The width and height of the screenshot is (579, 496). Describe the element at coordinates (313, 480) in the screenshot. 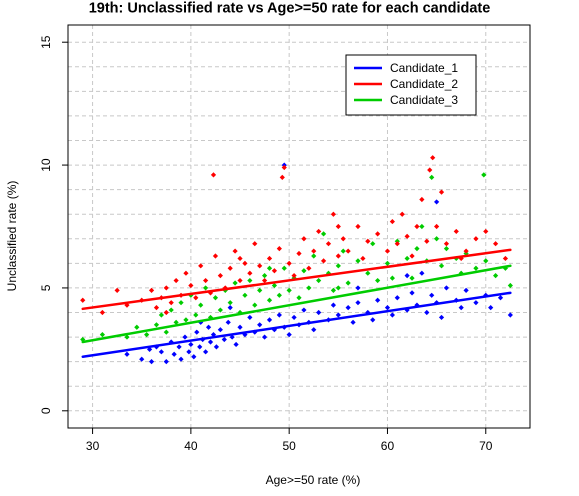

I see `x-axis-label: Age>=50 rate (%)` at that location.